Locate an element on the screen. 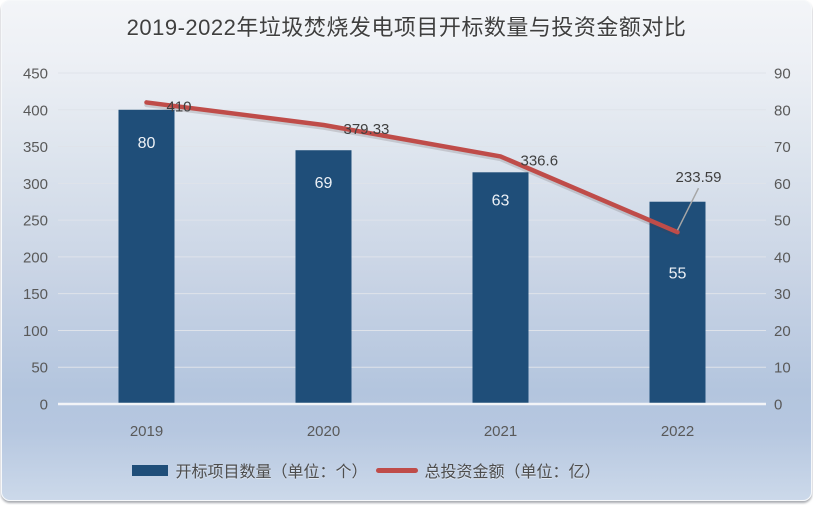 This screenshot has width=813, height=505. legend-item-line-series: 总投资金额（单位：亿） is located at coordinates (488, 470).